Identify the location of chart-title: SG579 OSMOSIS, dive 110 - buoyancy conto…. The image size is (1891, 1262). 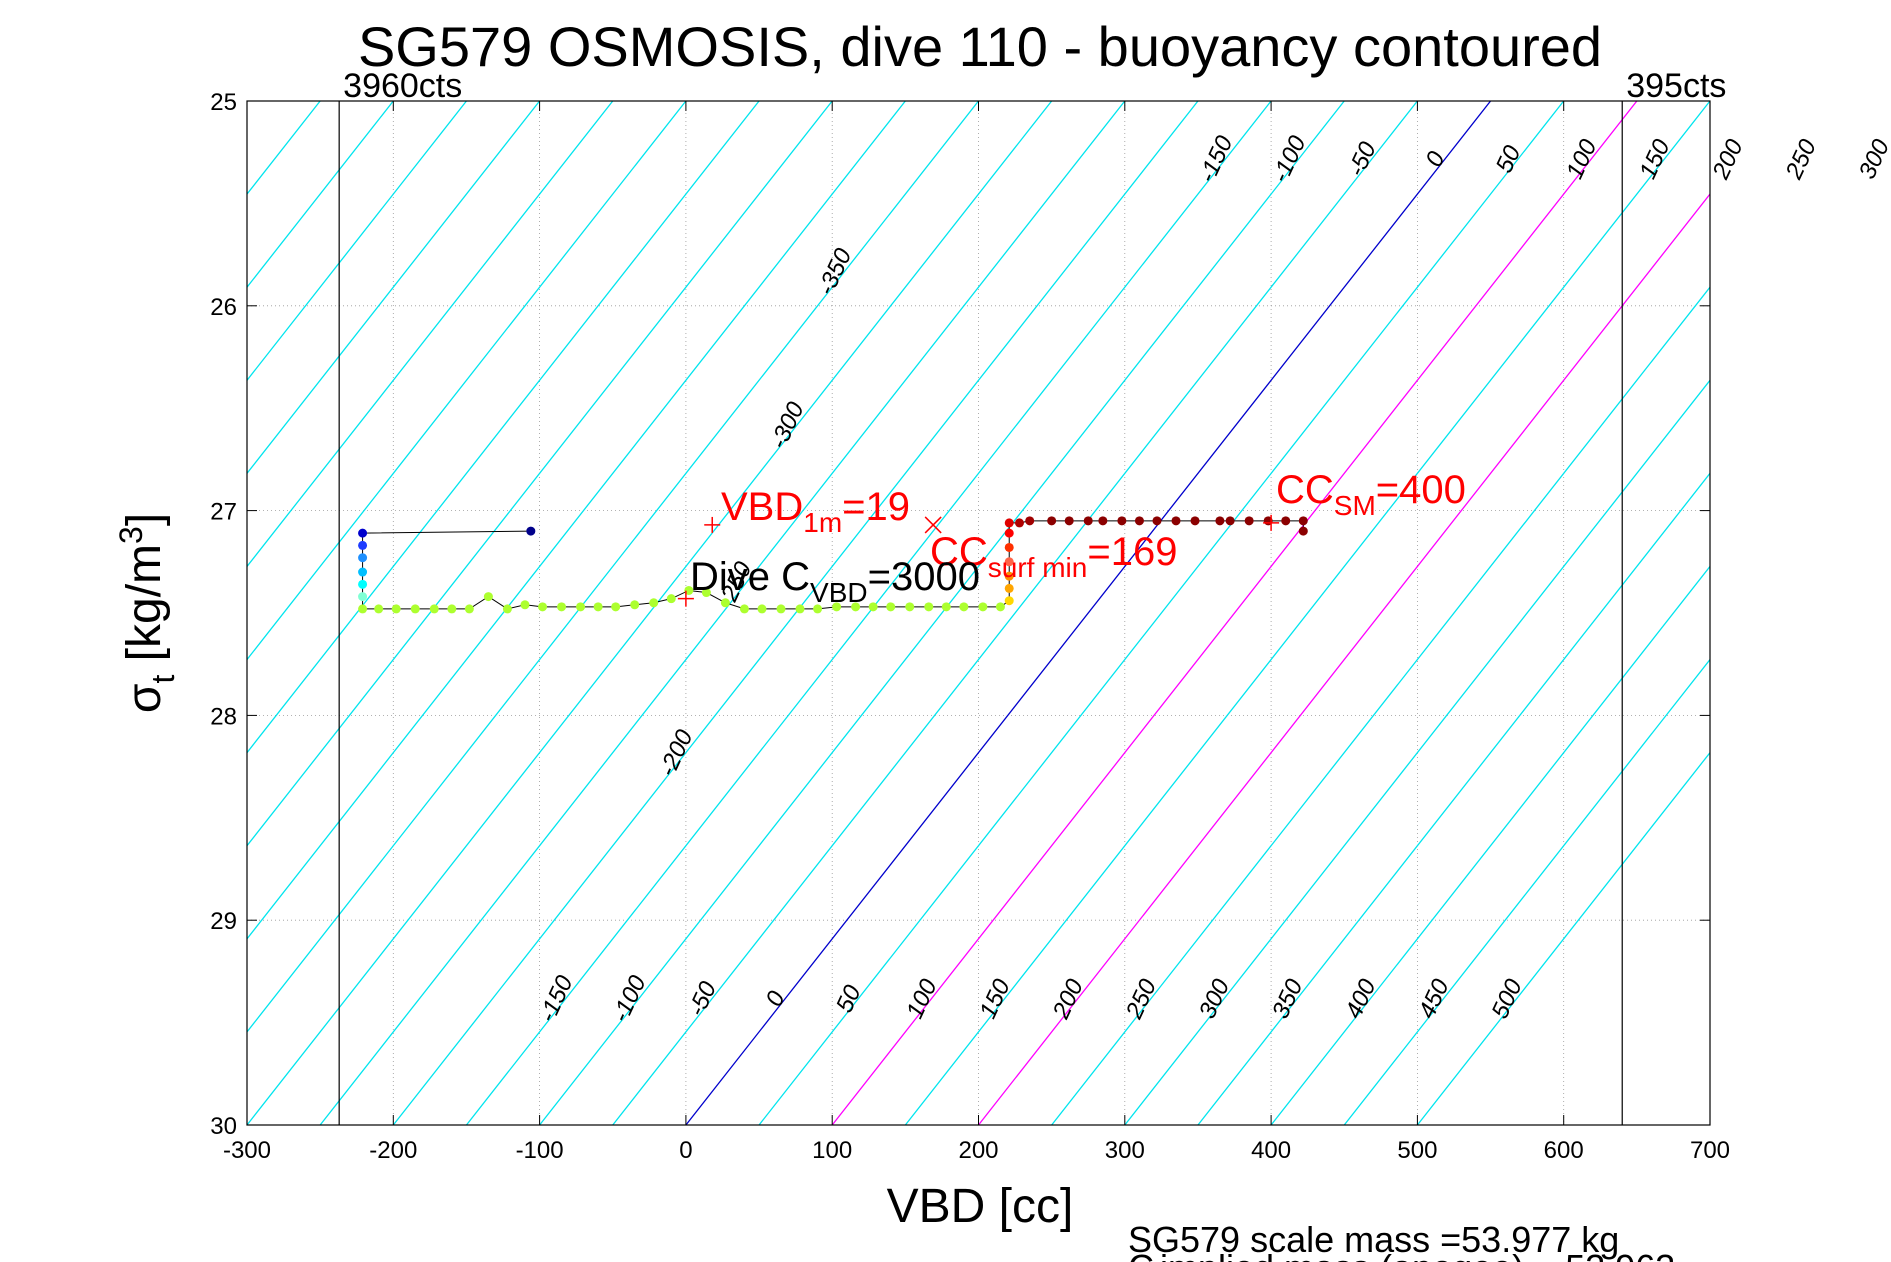
(980, 46).